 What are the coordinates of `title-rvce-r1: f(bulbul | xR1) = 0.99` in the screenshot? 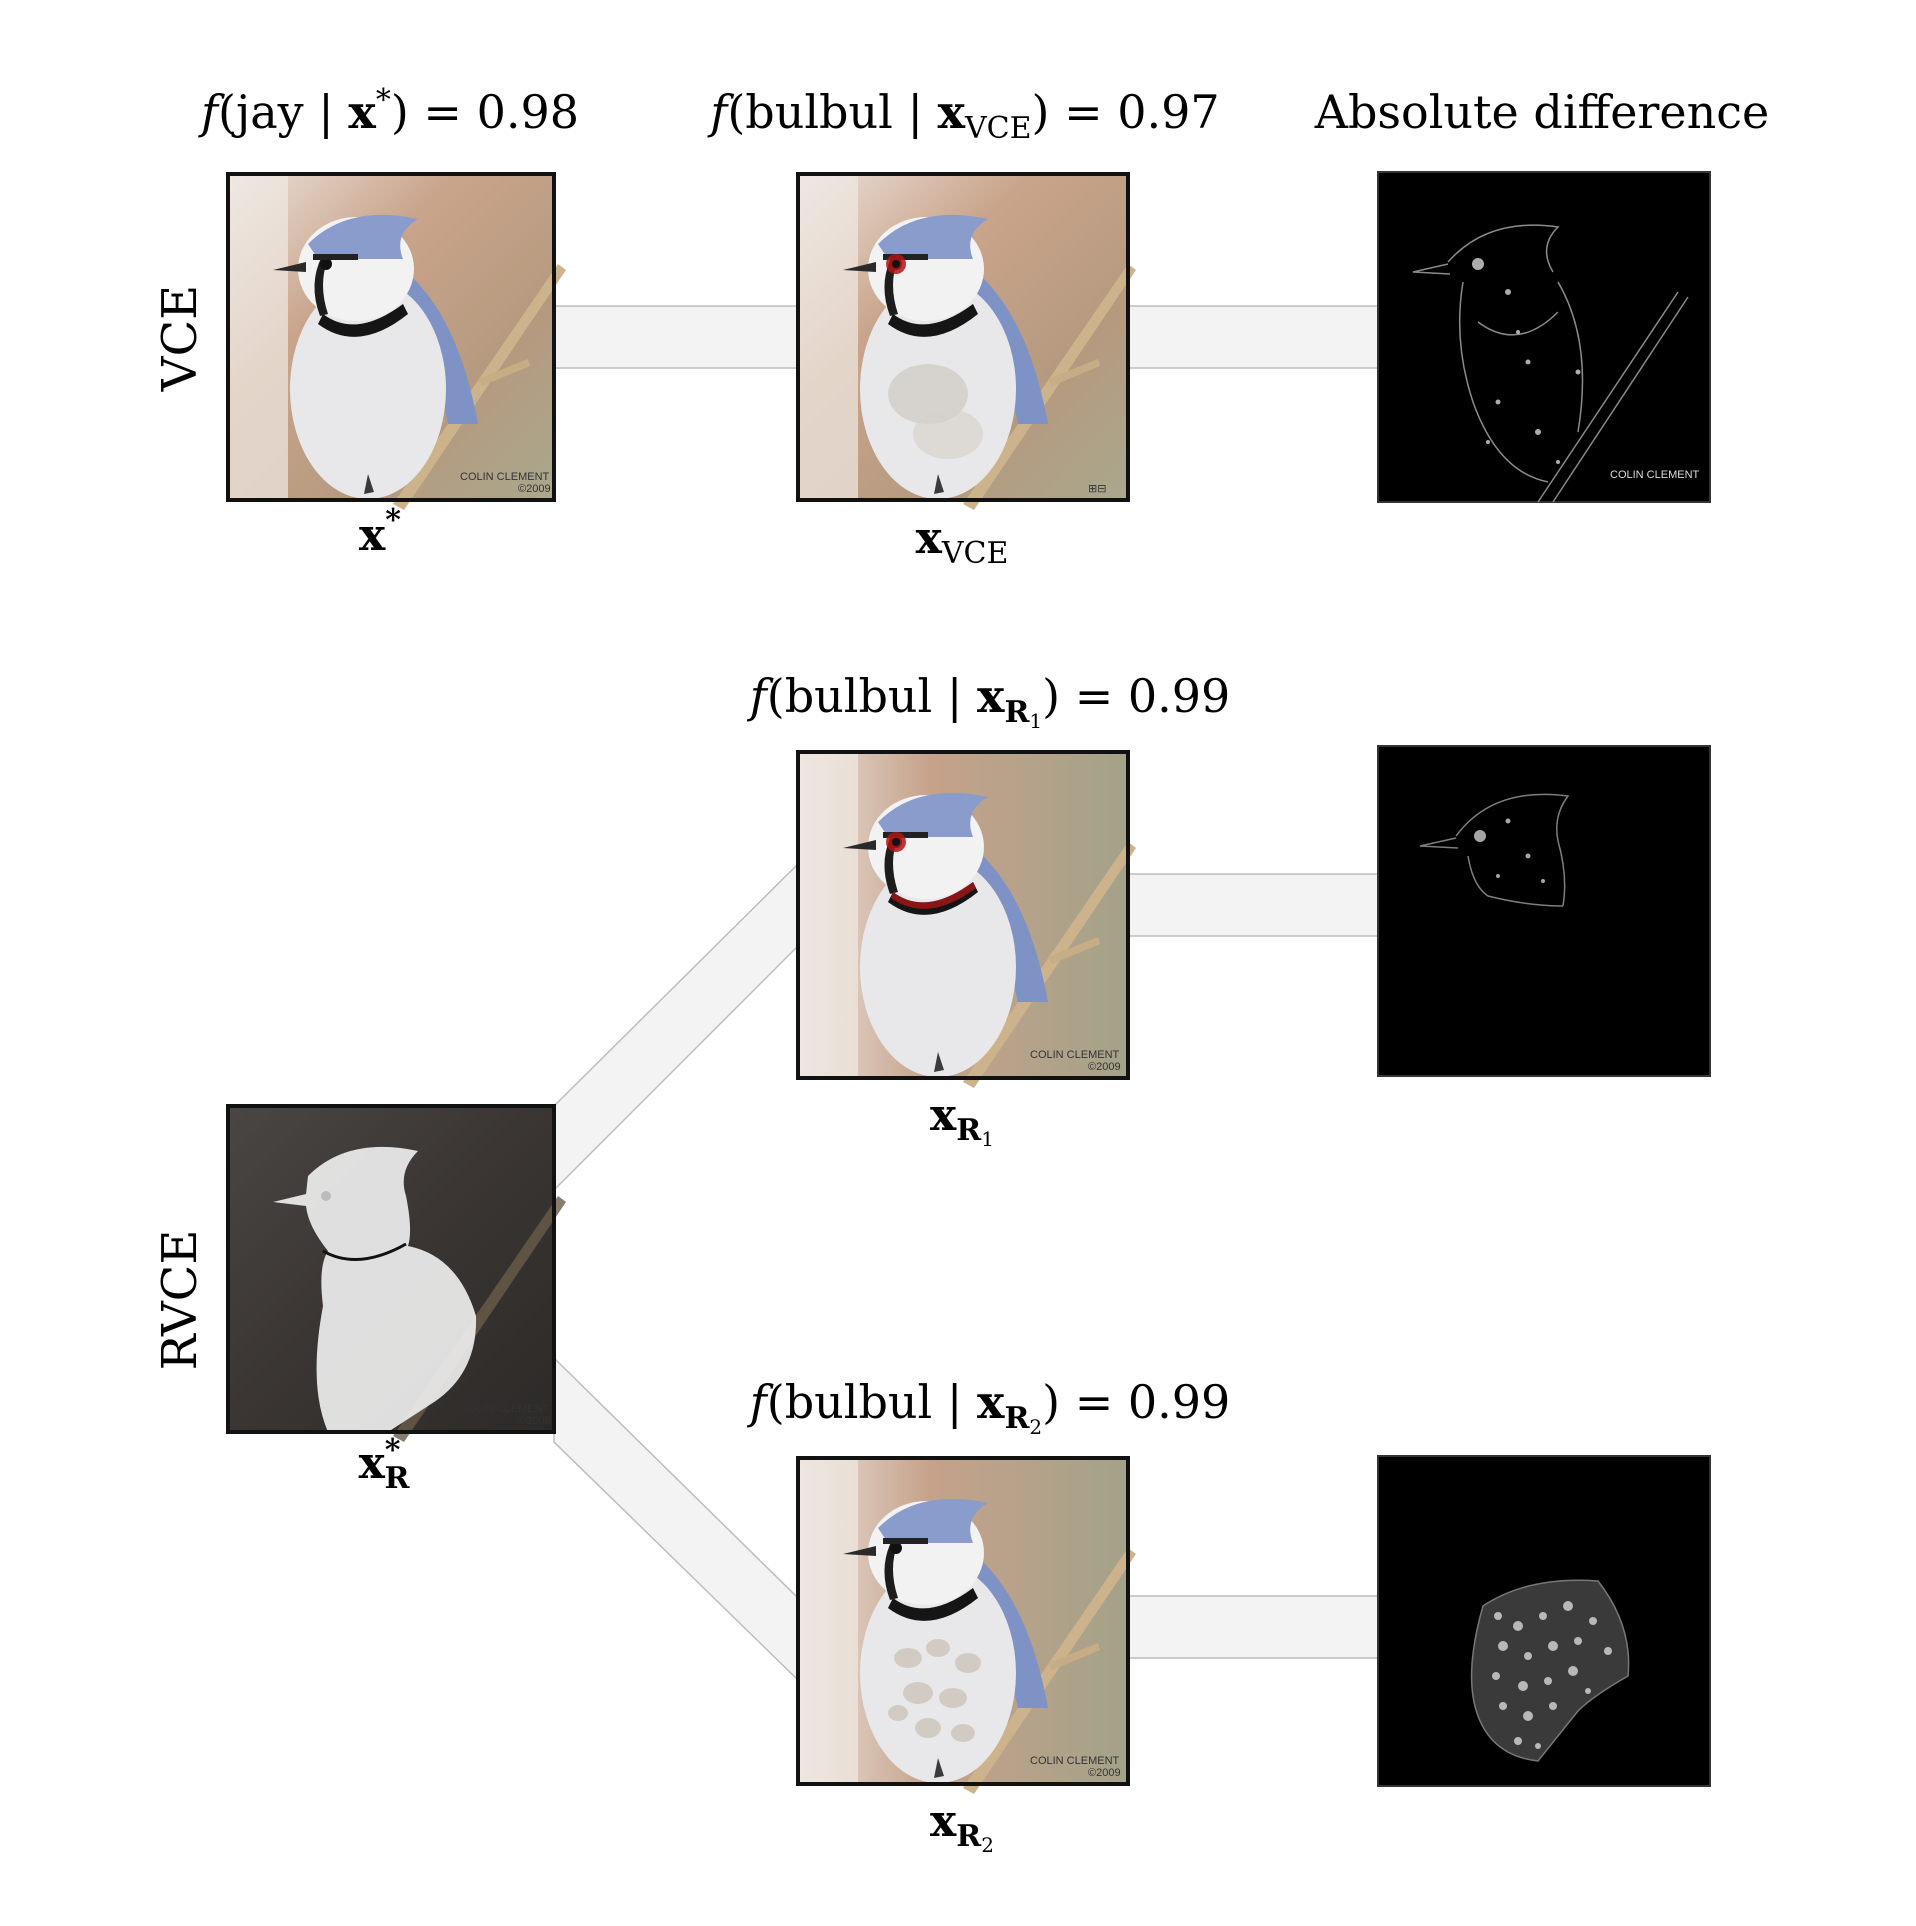 It's located at (989, 701).